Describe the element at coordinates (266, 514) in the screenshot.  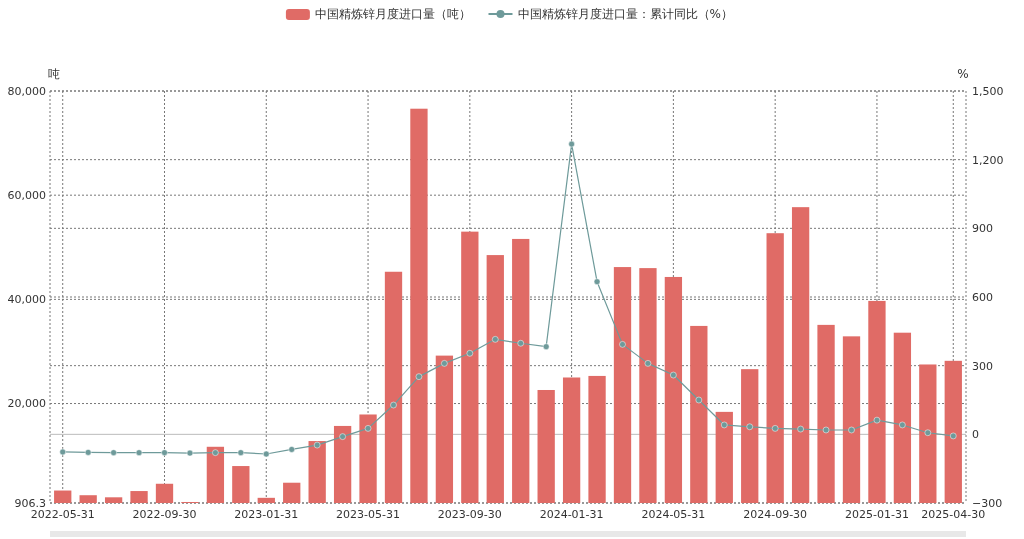
I see `x-tick-label: 2023-01-31` at that location.